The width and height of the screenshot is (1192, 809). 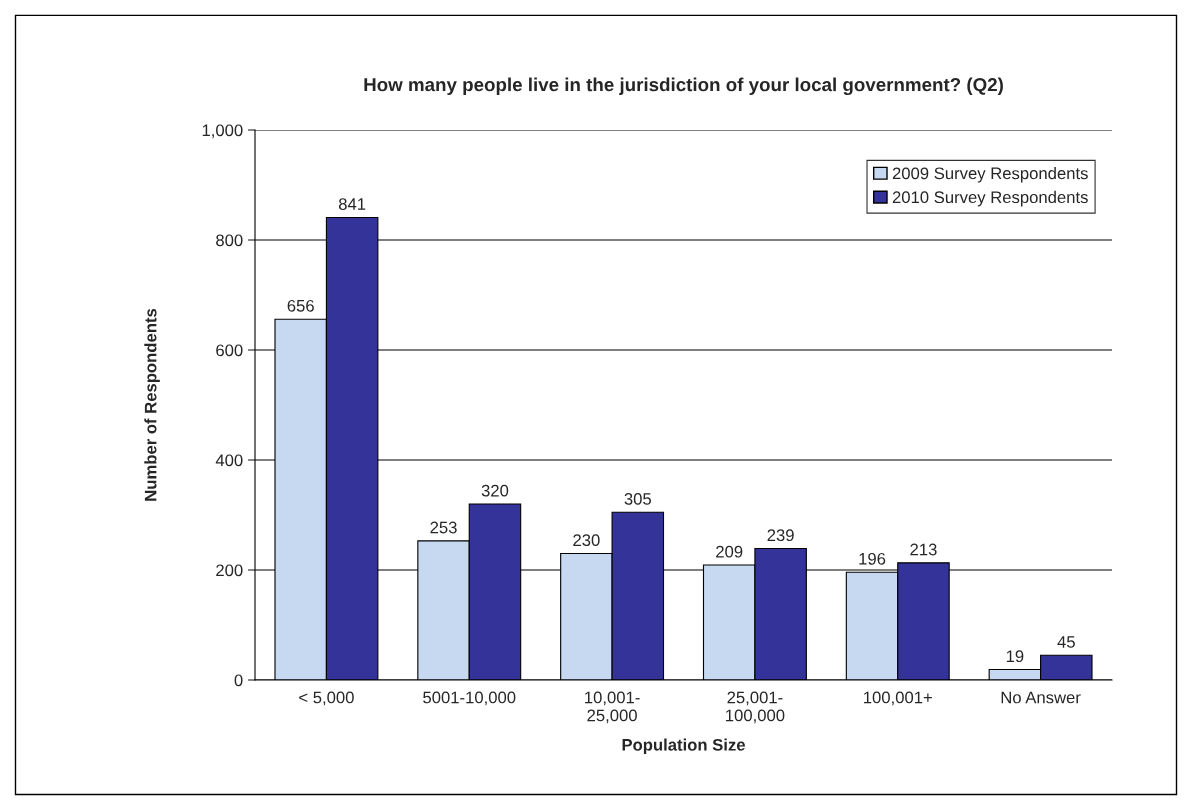 What do you see at coordinates (683, 746) in the screenshot?
I see `x-axis-title: Population Size` at bounding box center [683, 746].